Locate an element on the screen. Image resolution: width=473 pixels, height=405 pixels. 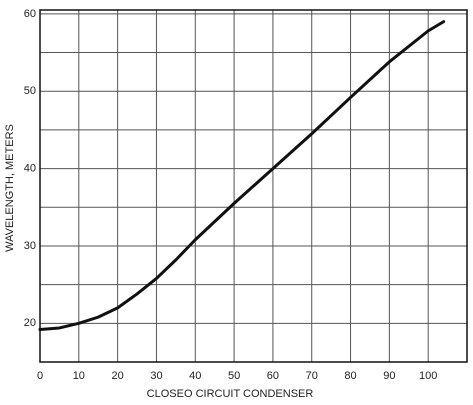
x-axis-label: CLOSEO CIRCUIT CONDENSER is located at coordinates (230, 394).